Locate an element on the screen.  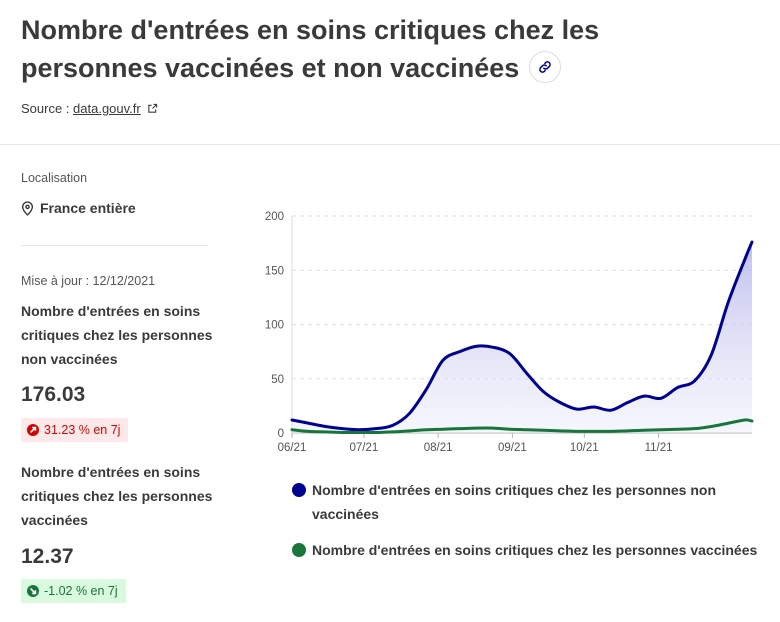
y-tick-label-2: 100 is located at coordinates (274, 326).